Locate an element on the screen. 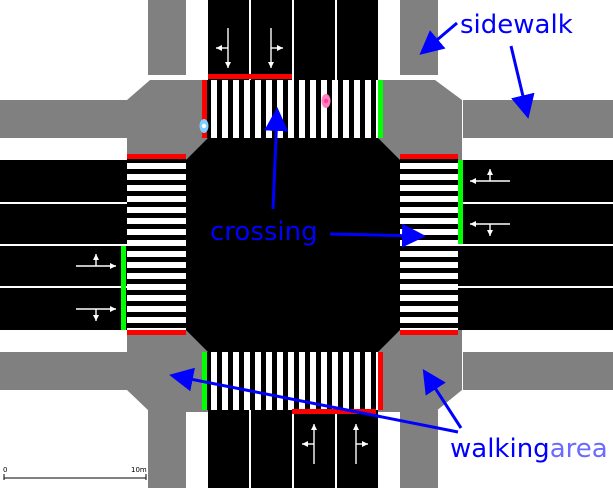 The image size is (613, 488). walkingarea-label-area: area is located at coordinates (579, 449).